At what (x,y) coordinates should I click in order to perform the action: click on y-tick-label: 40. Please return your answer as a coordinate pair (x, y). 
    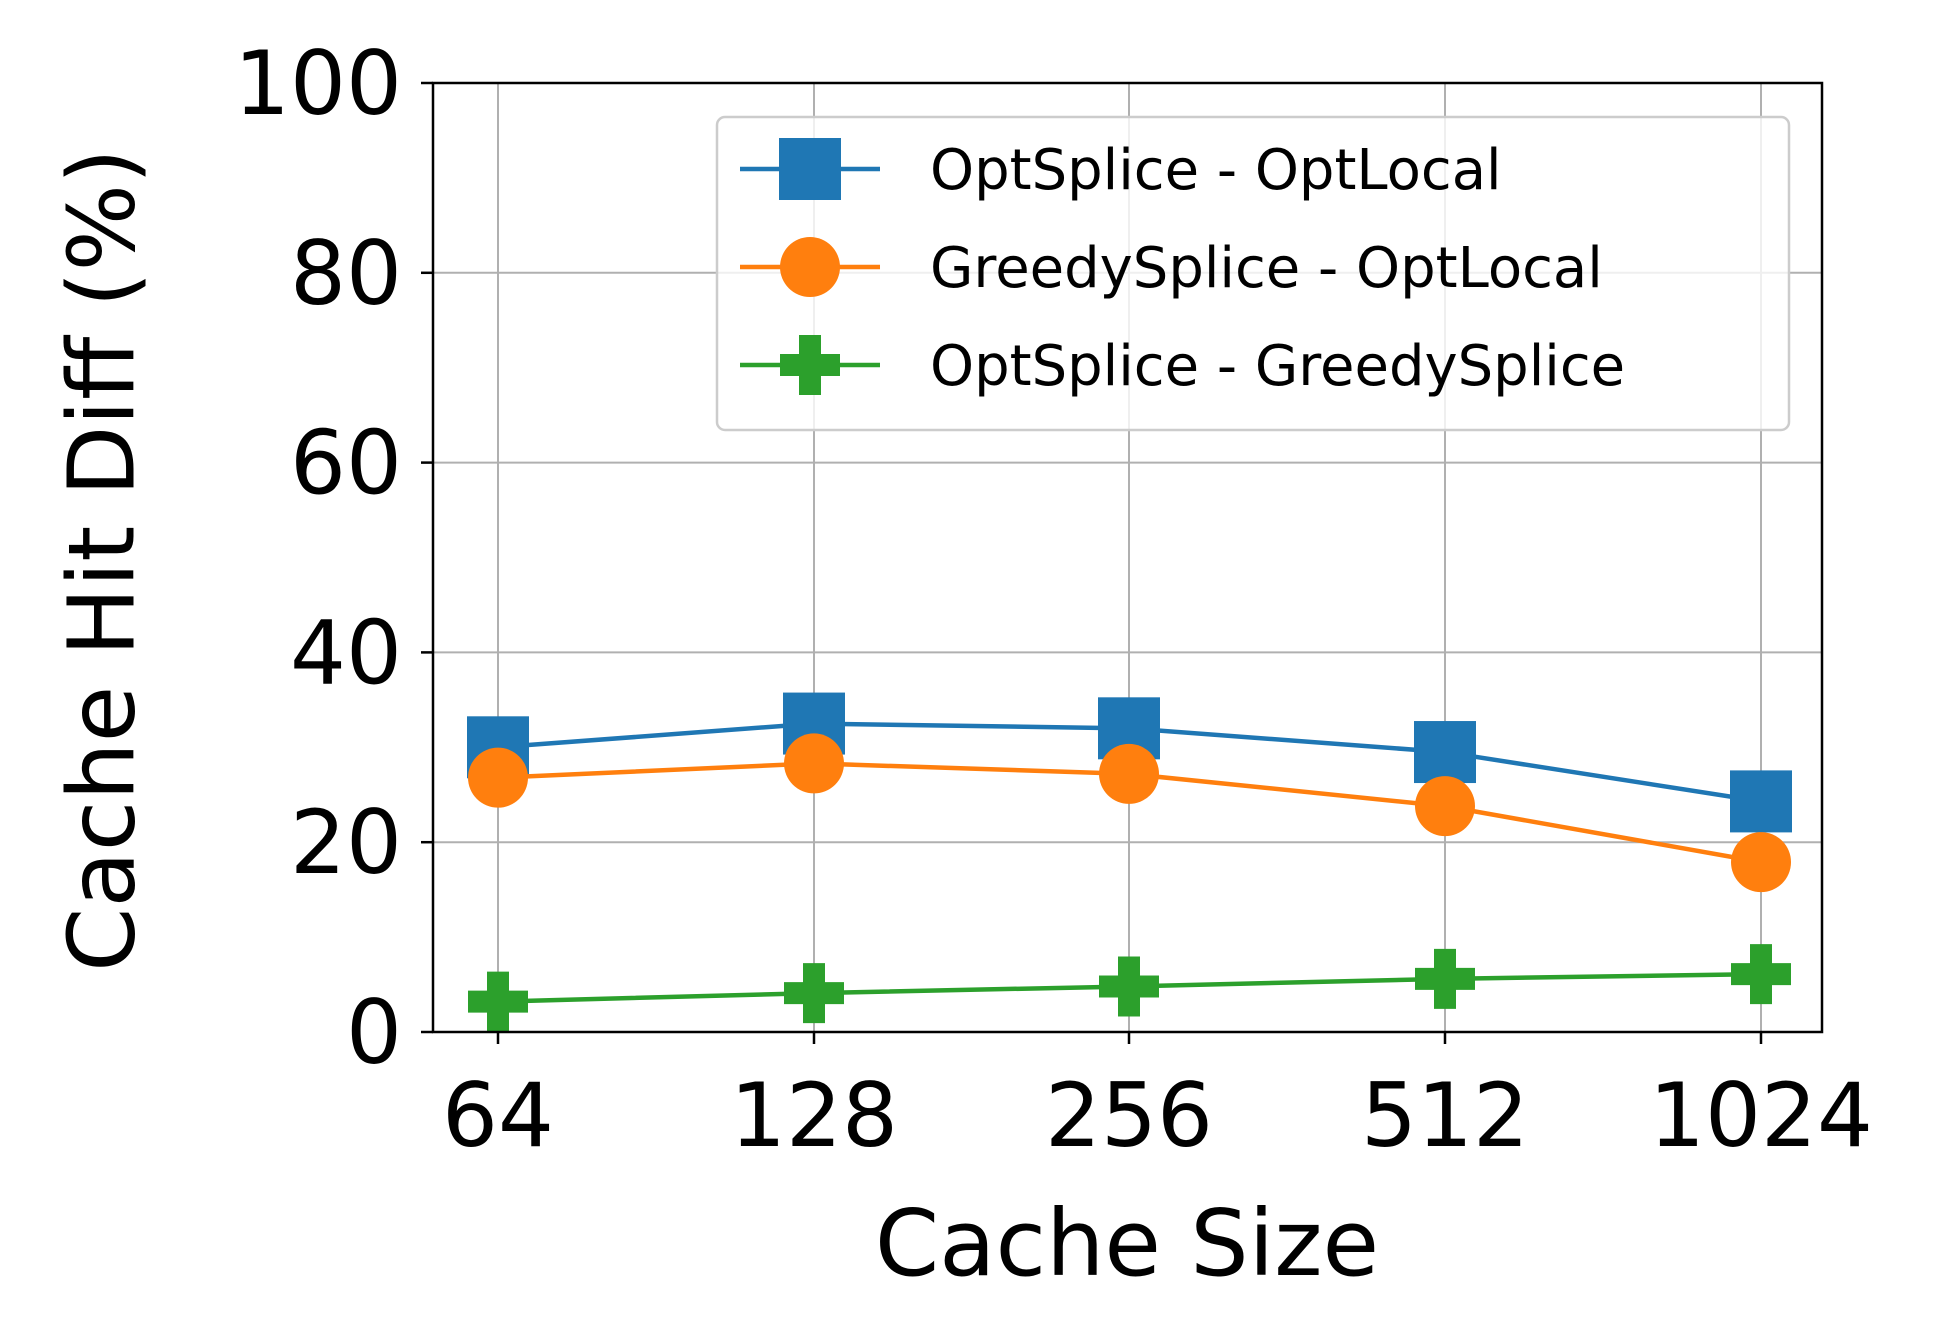
    Looking at the image, I should click on (346, 652).